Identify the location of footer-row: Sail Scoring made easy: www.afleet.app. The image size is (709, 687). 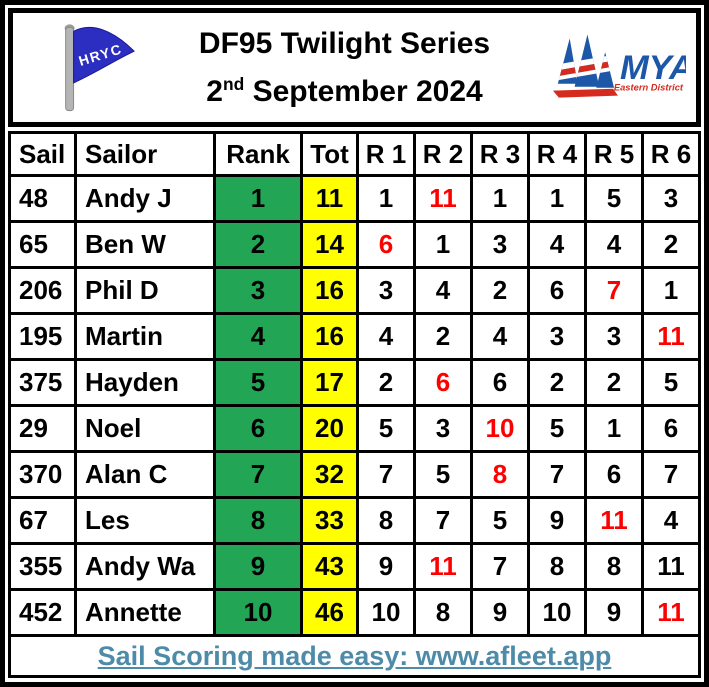
(354, 656).